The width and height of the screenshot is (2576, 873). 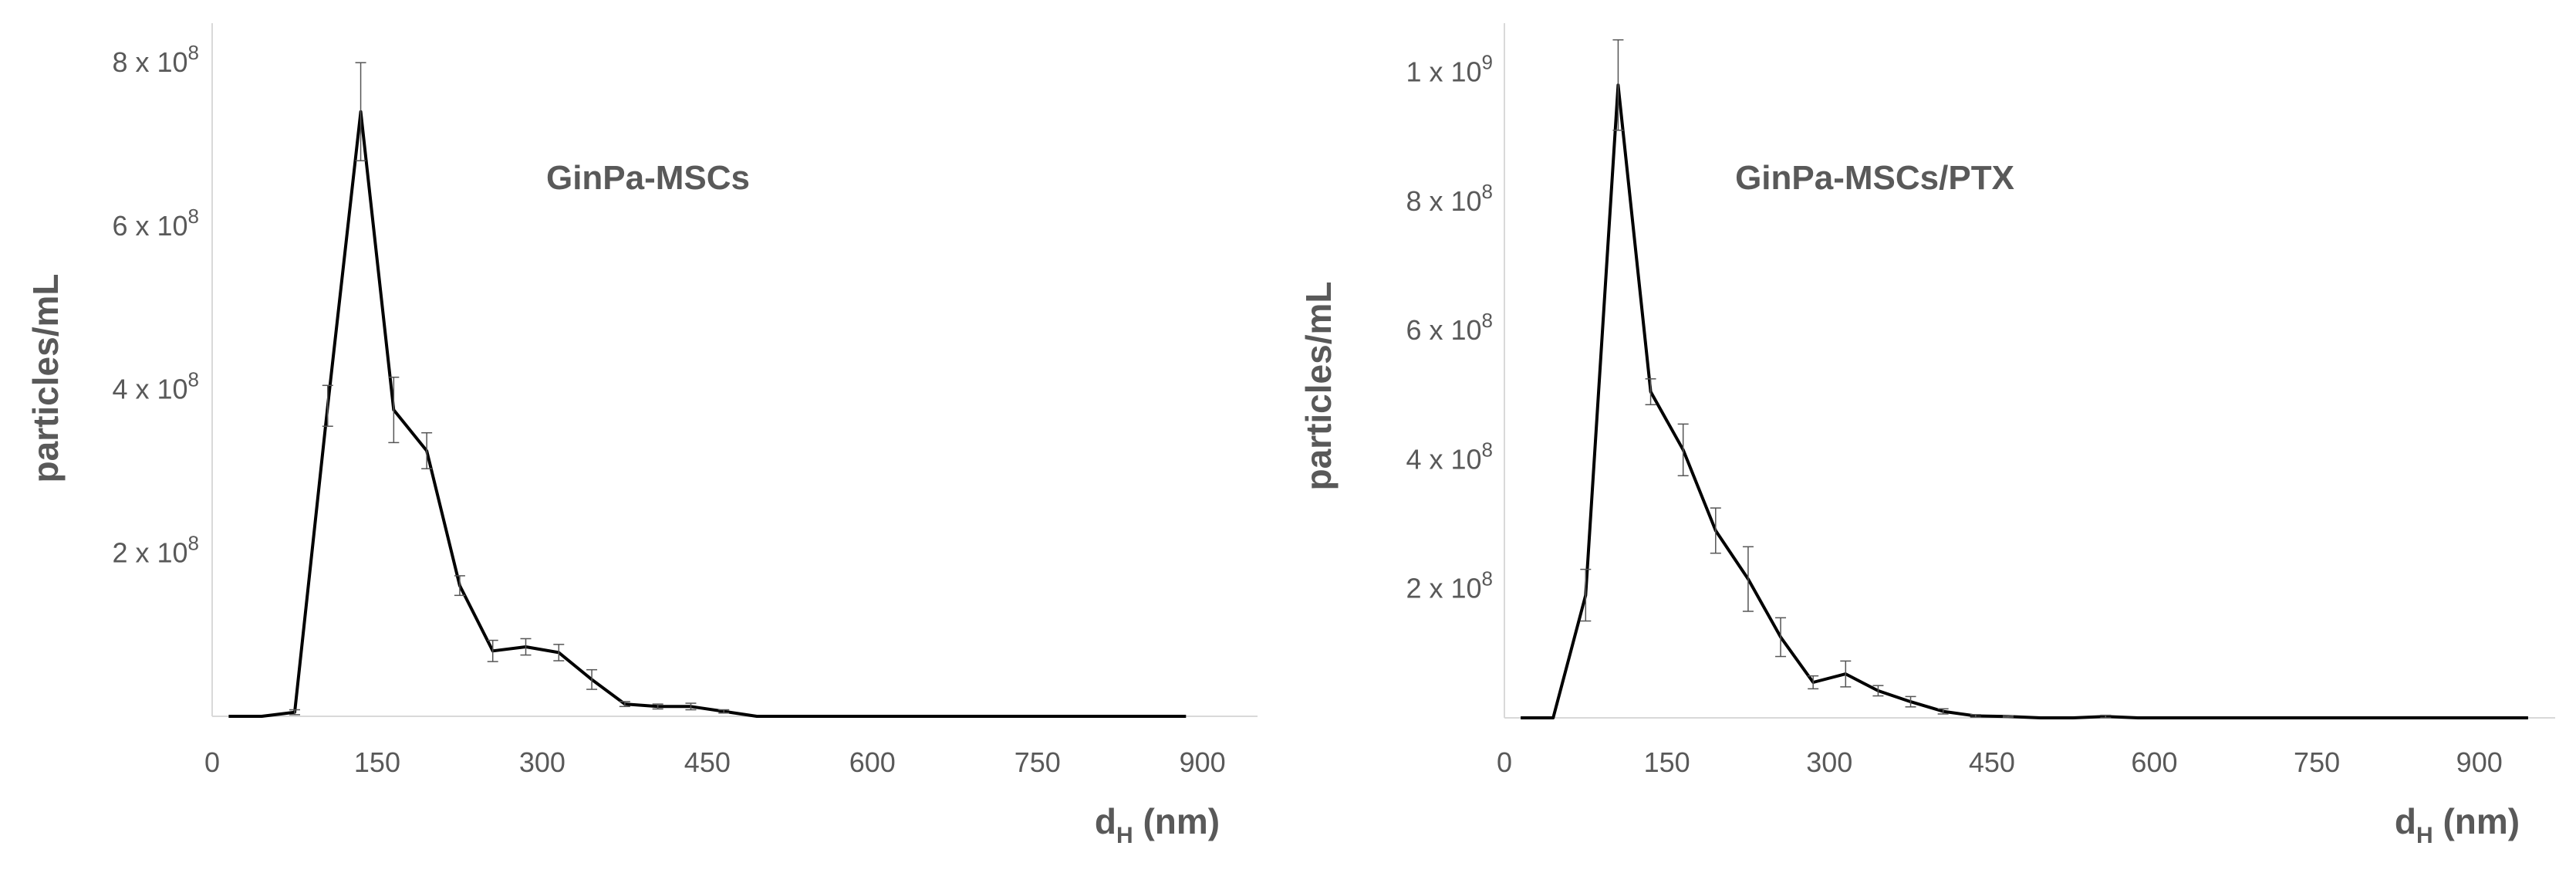 What do you see at coordinates (648, 178) in the screenshot?
I see `chart-title: GinPa-MSCs` at bounding box center [648, 178].